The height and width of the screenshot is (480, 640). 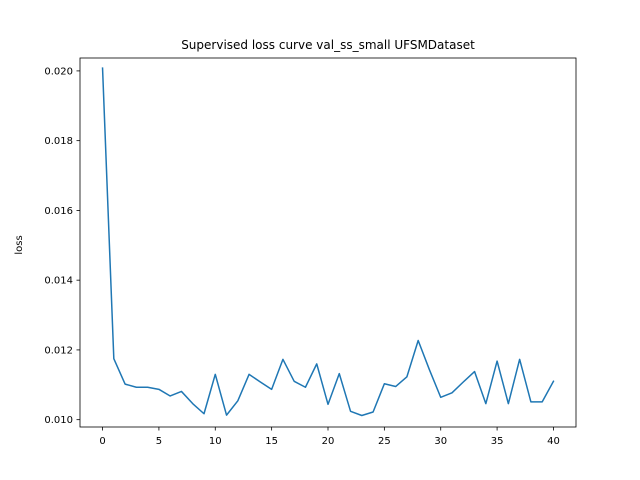 I want to click on x-tick-label: 5, so click(x=159, y=441).